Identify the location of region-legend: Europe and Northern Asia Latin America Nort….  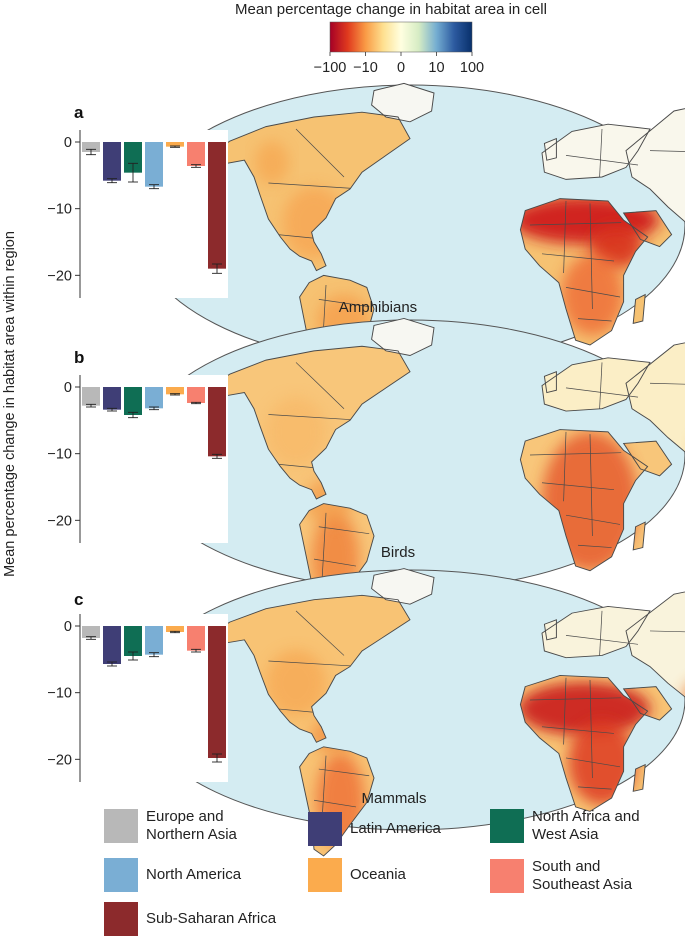
(342, 872).